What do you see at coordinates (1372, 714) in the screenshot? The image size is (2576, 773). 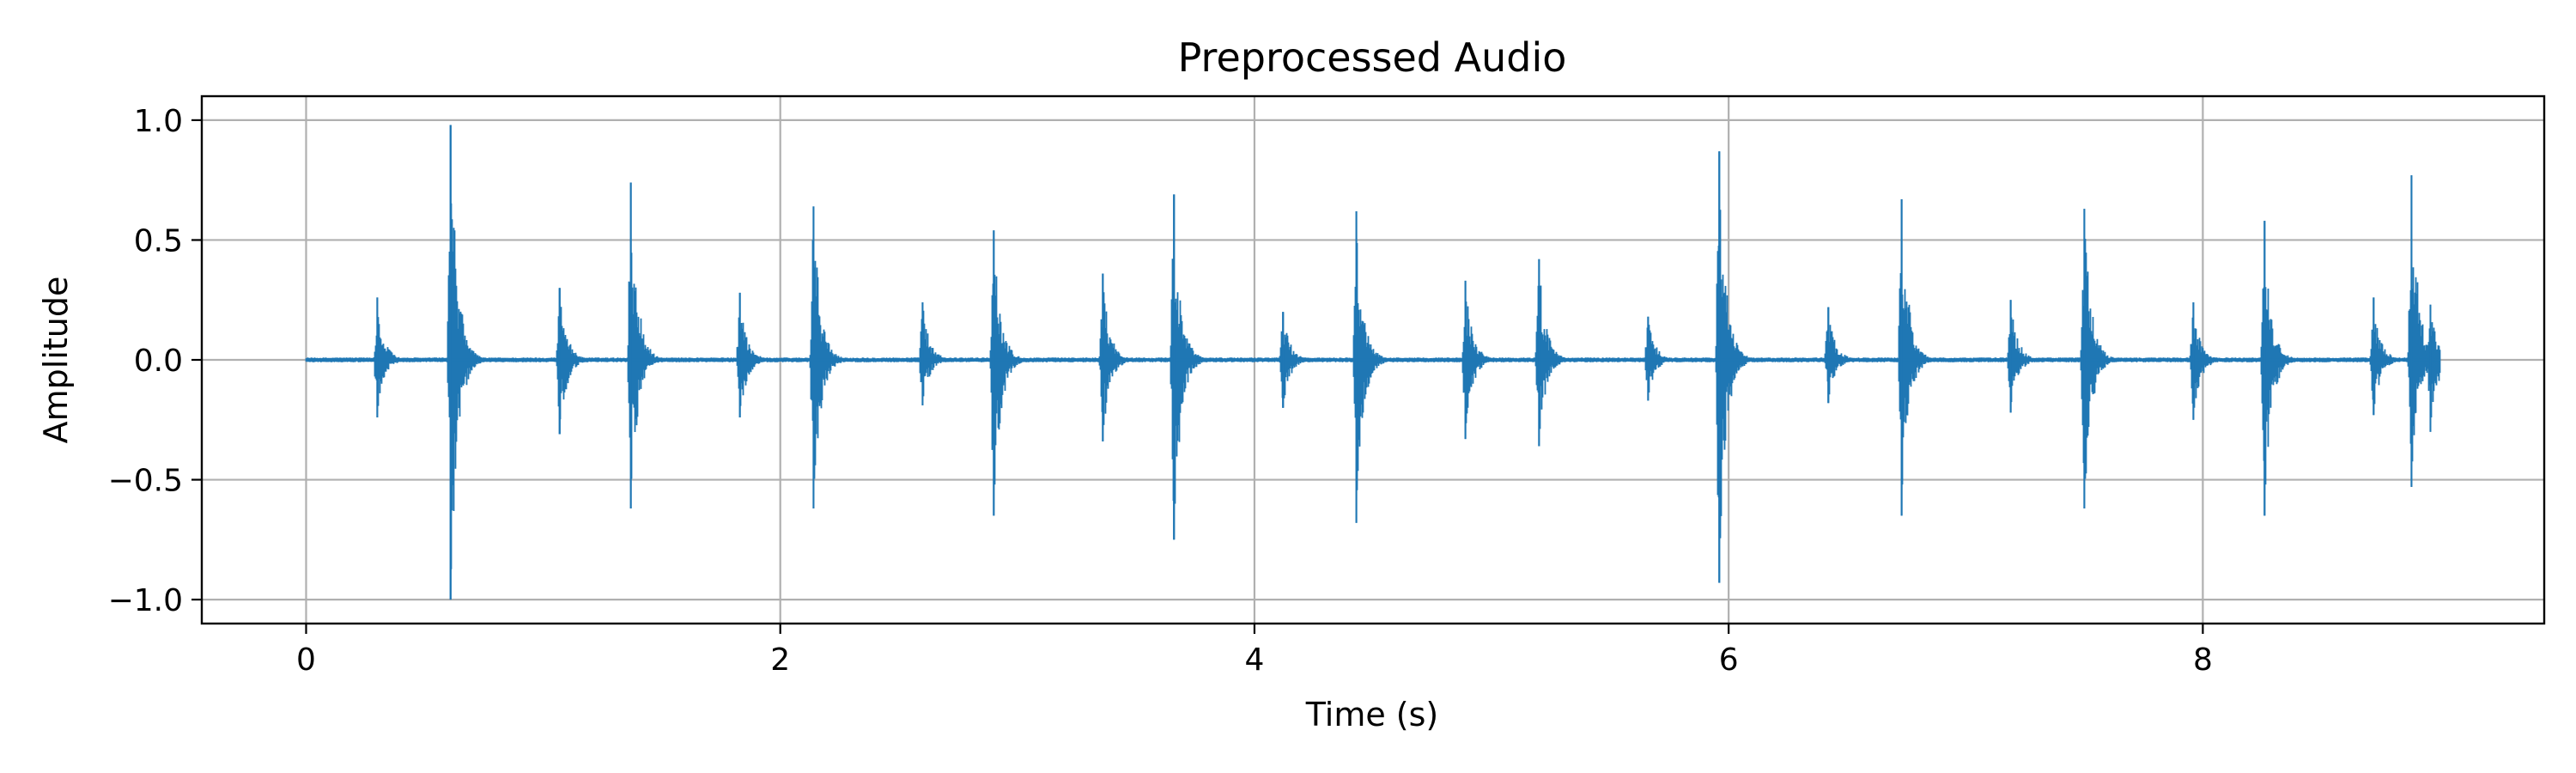 I see `x-axis-label: Time (s)` at bounding box center [1372, 714].